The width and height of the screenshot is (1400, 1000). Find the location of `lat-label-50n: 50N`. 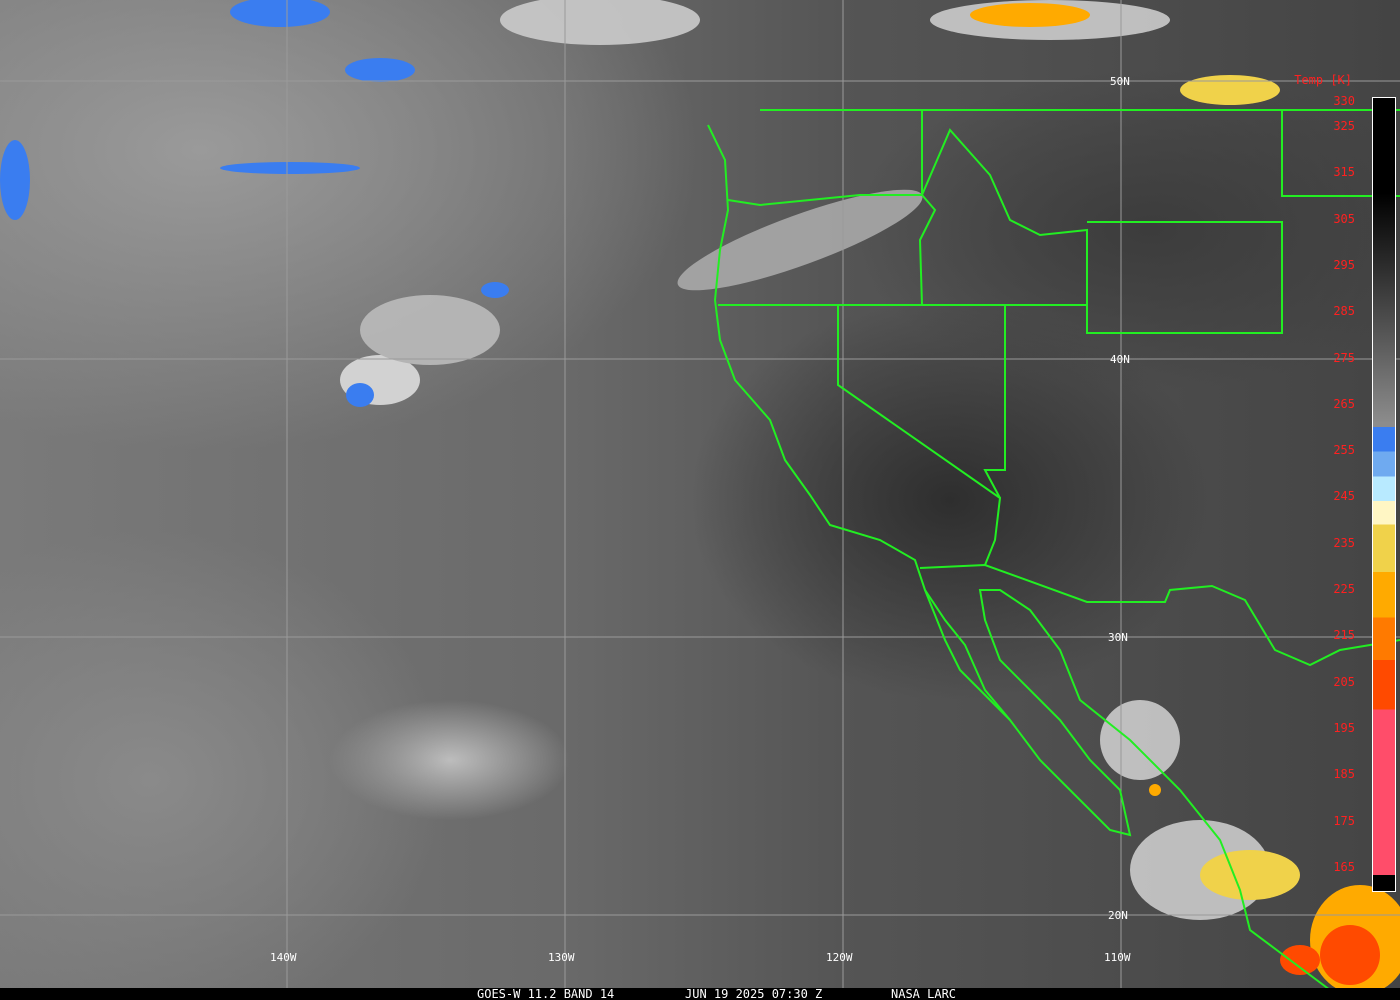

lat-label-50n: 50N is located at coordinates (1120, 81).